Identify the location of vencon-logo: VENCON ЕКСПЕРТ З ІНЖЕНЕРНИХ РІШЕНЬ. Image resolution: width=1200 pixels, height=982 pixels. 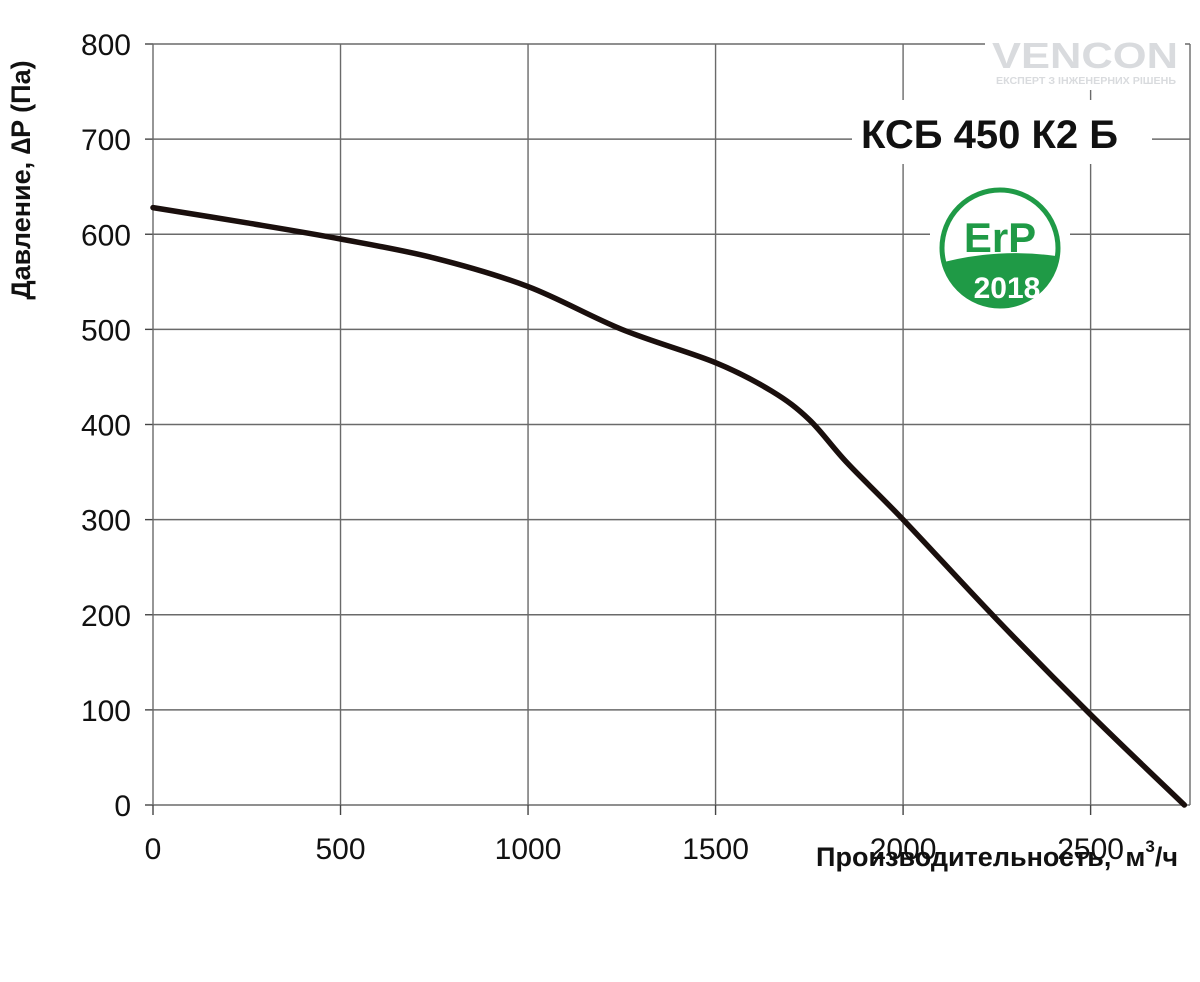
(1085, 60).